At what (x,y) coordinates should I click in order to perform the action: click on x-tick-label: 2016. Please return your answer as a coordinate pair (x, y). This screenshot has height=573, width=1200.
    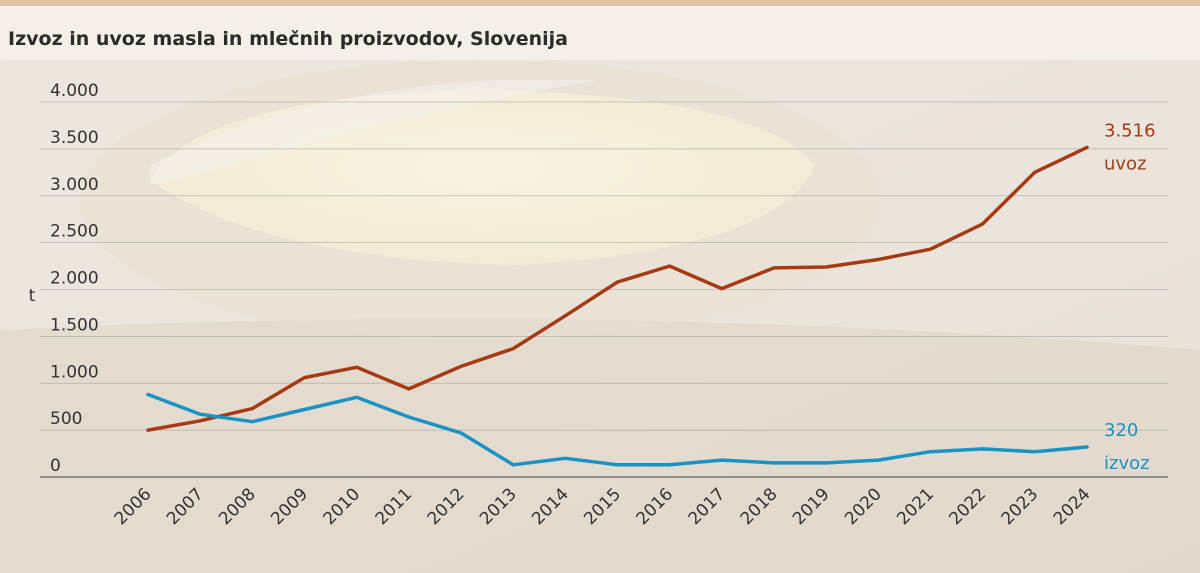
    Looking at the image, I should click on (654, 506).